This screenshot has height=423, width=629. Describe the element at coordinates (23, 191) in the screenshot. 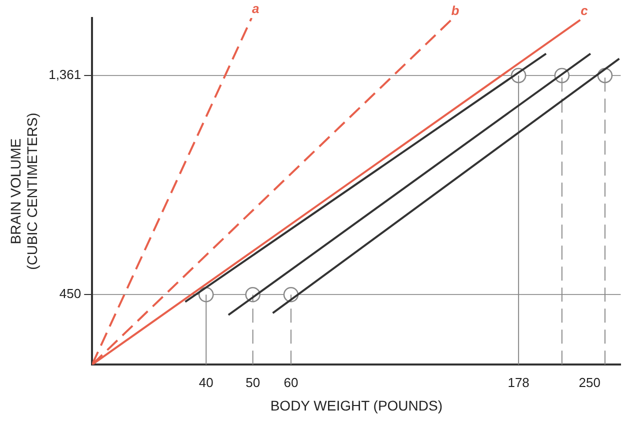

I see `y-axis-title: BRAIN VOLUME (CUBIC CENTIMETERS)` at that location.